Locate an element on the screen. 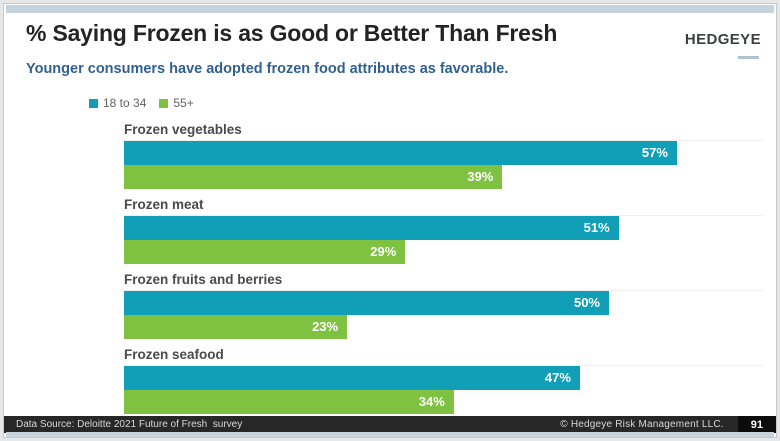  chart-legend: 18 to 34 55+ is located at coordinates (141, 103).